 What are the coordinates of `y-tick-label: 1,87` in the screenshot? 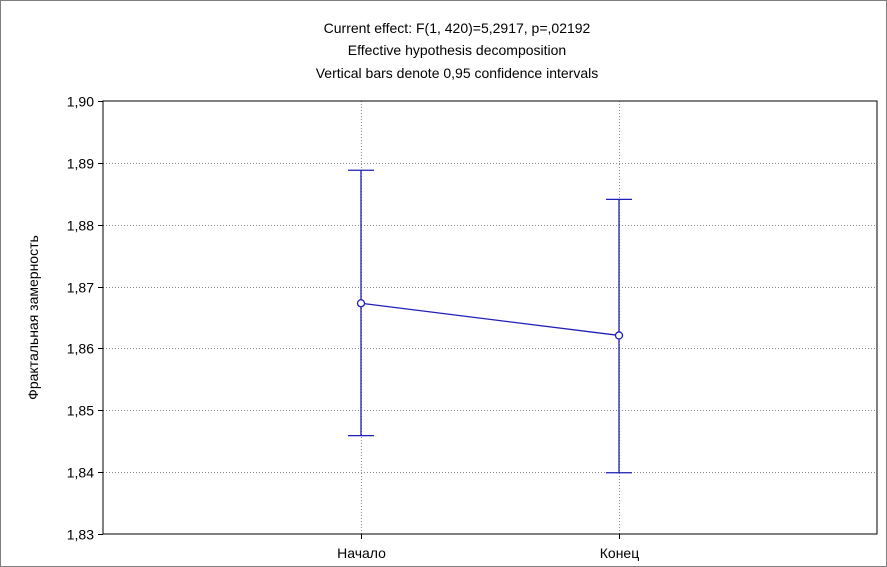 It's located at (80, 288).